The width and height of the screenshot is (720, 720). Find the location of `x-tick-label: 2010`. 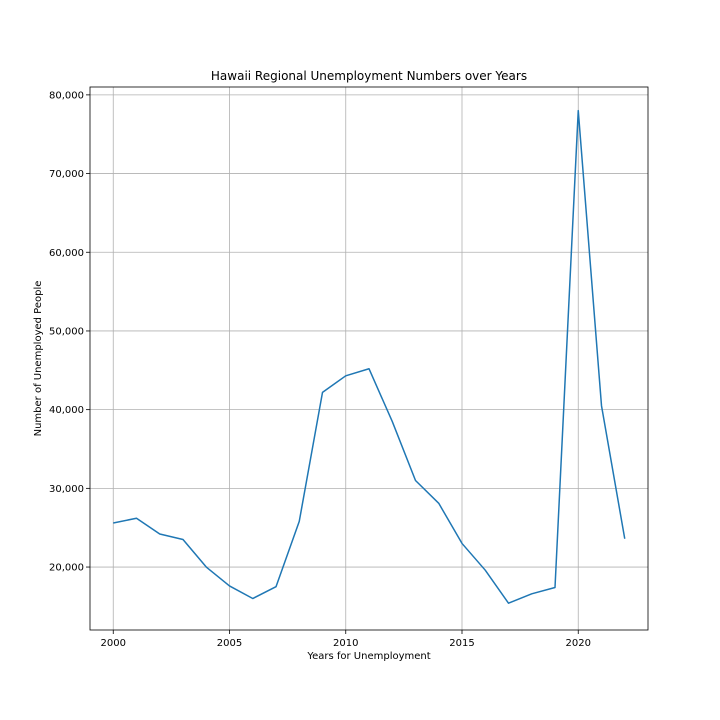

x-tick-label: 2010 is located at coordinates (345, 643).